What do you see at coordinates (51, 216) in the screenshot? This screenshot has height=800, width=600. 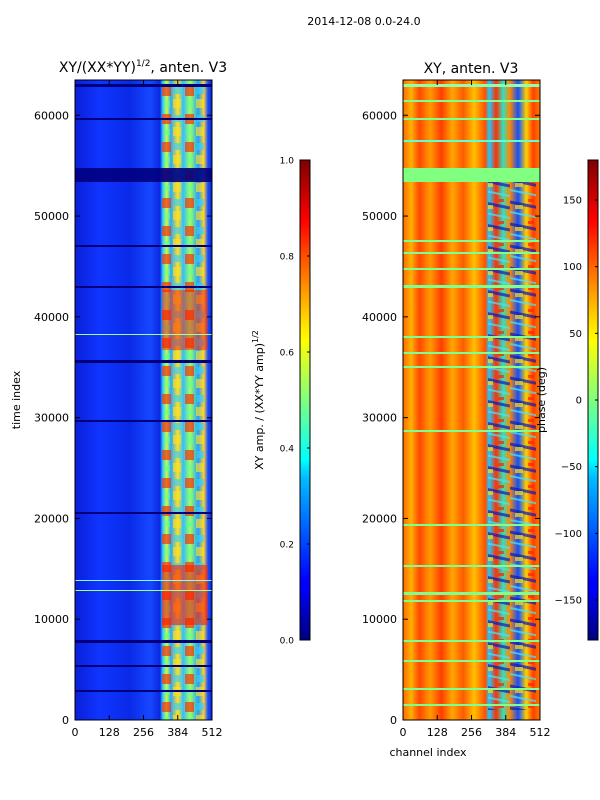 I see `amp-y-tick-label: 50000` at bounding box center [51, 216].